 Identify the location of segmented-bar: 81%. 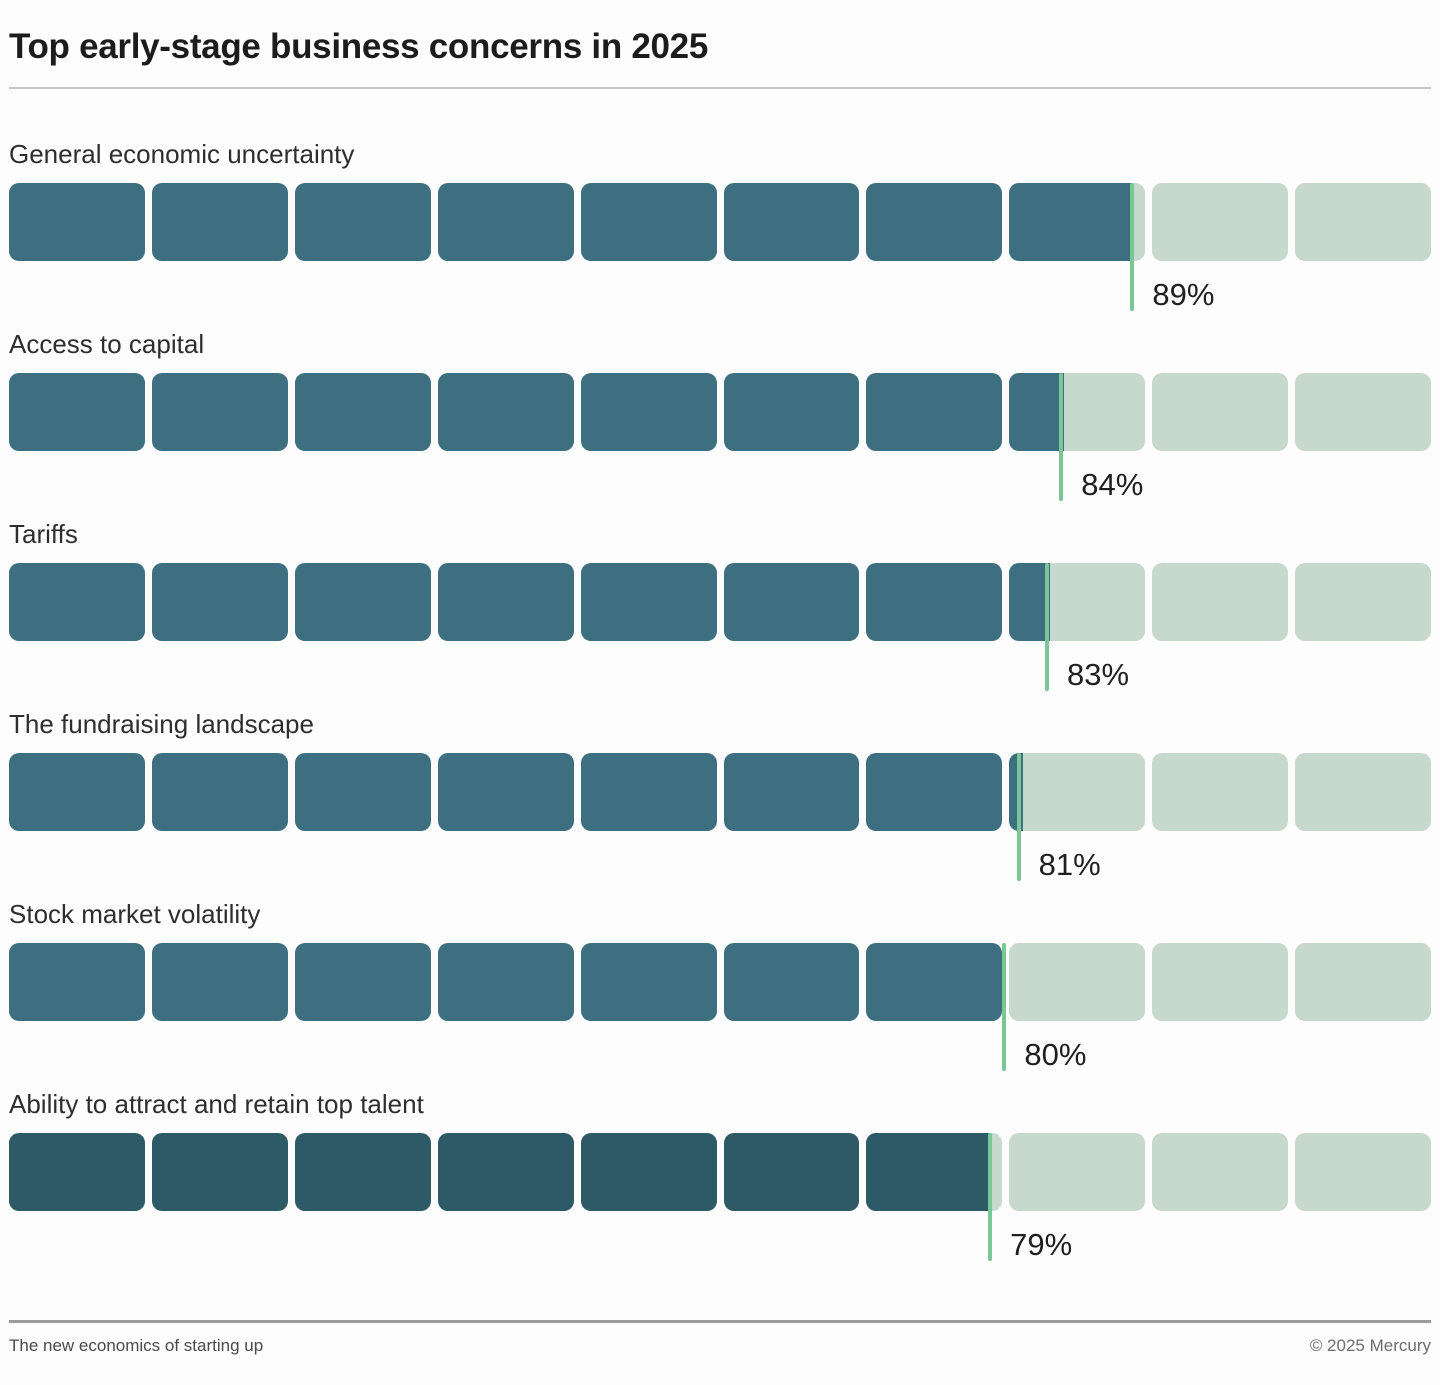
(720, 817).